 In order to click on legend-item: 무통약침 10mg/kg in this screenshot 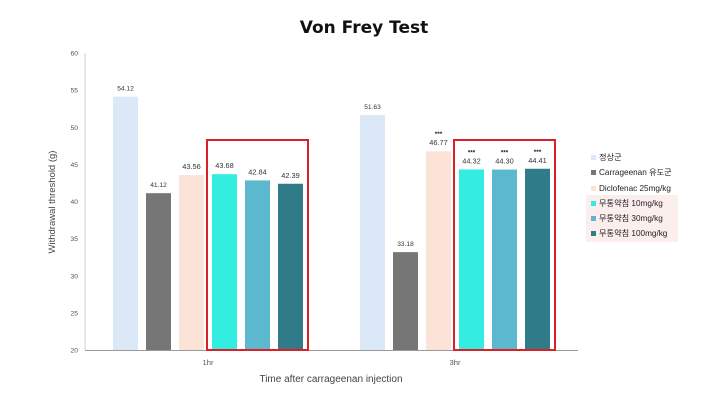, I will do `click(634, 203)`.